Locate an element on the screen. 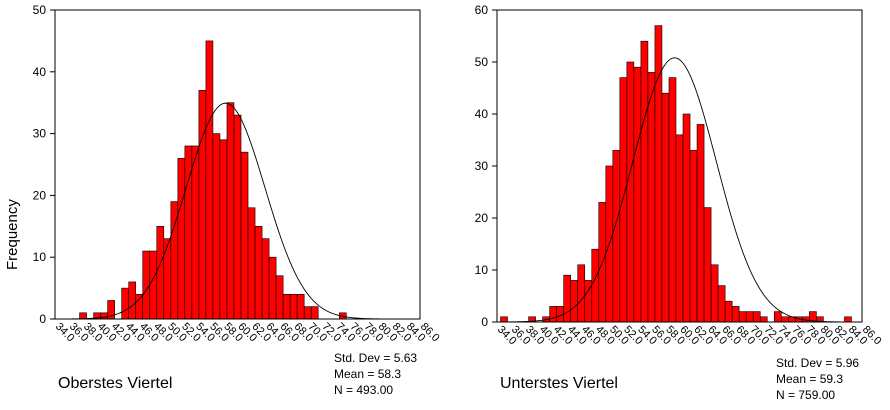 The image size is (890, 410). stats-box-right: Std. Dev = 5.96 Mean = 59.3 N = 759.00 is located at coordinates (817, 379).